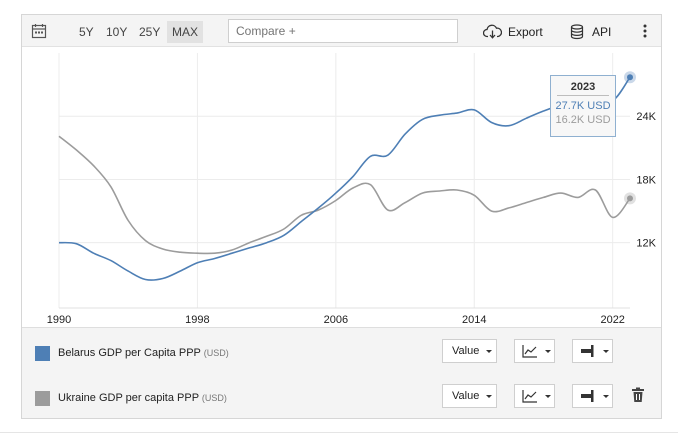 Image resolution: width=678 pixels, height=435 pixels. What do you see at coordinates (336, 320) in the screenshot?
I see `x-tick-label: 2006` at bounding box center [336, 320].